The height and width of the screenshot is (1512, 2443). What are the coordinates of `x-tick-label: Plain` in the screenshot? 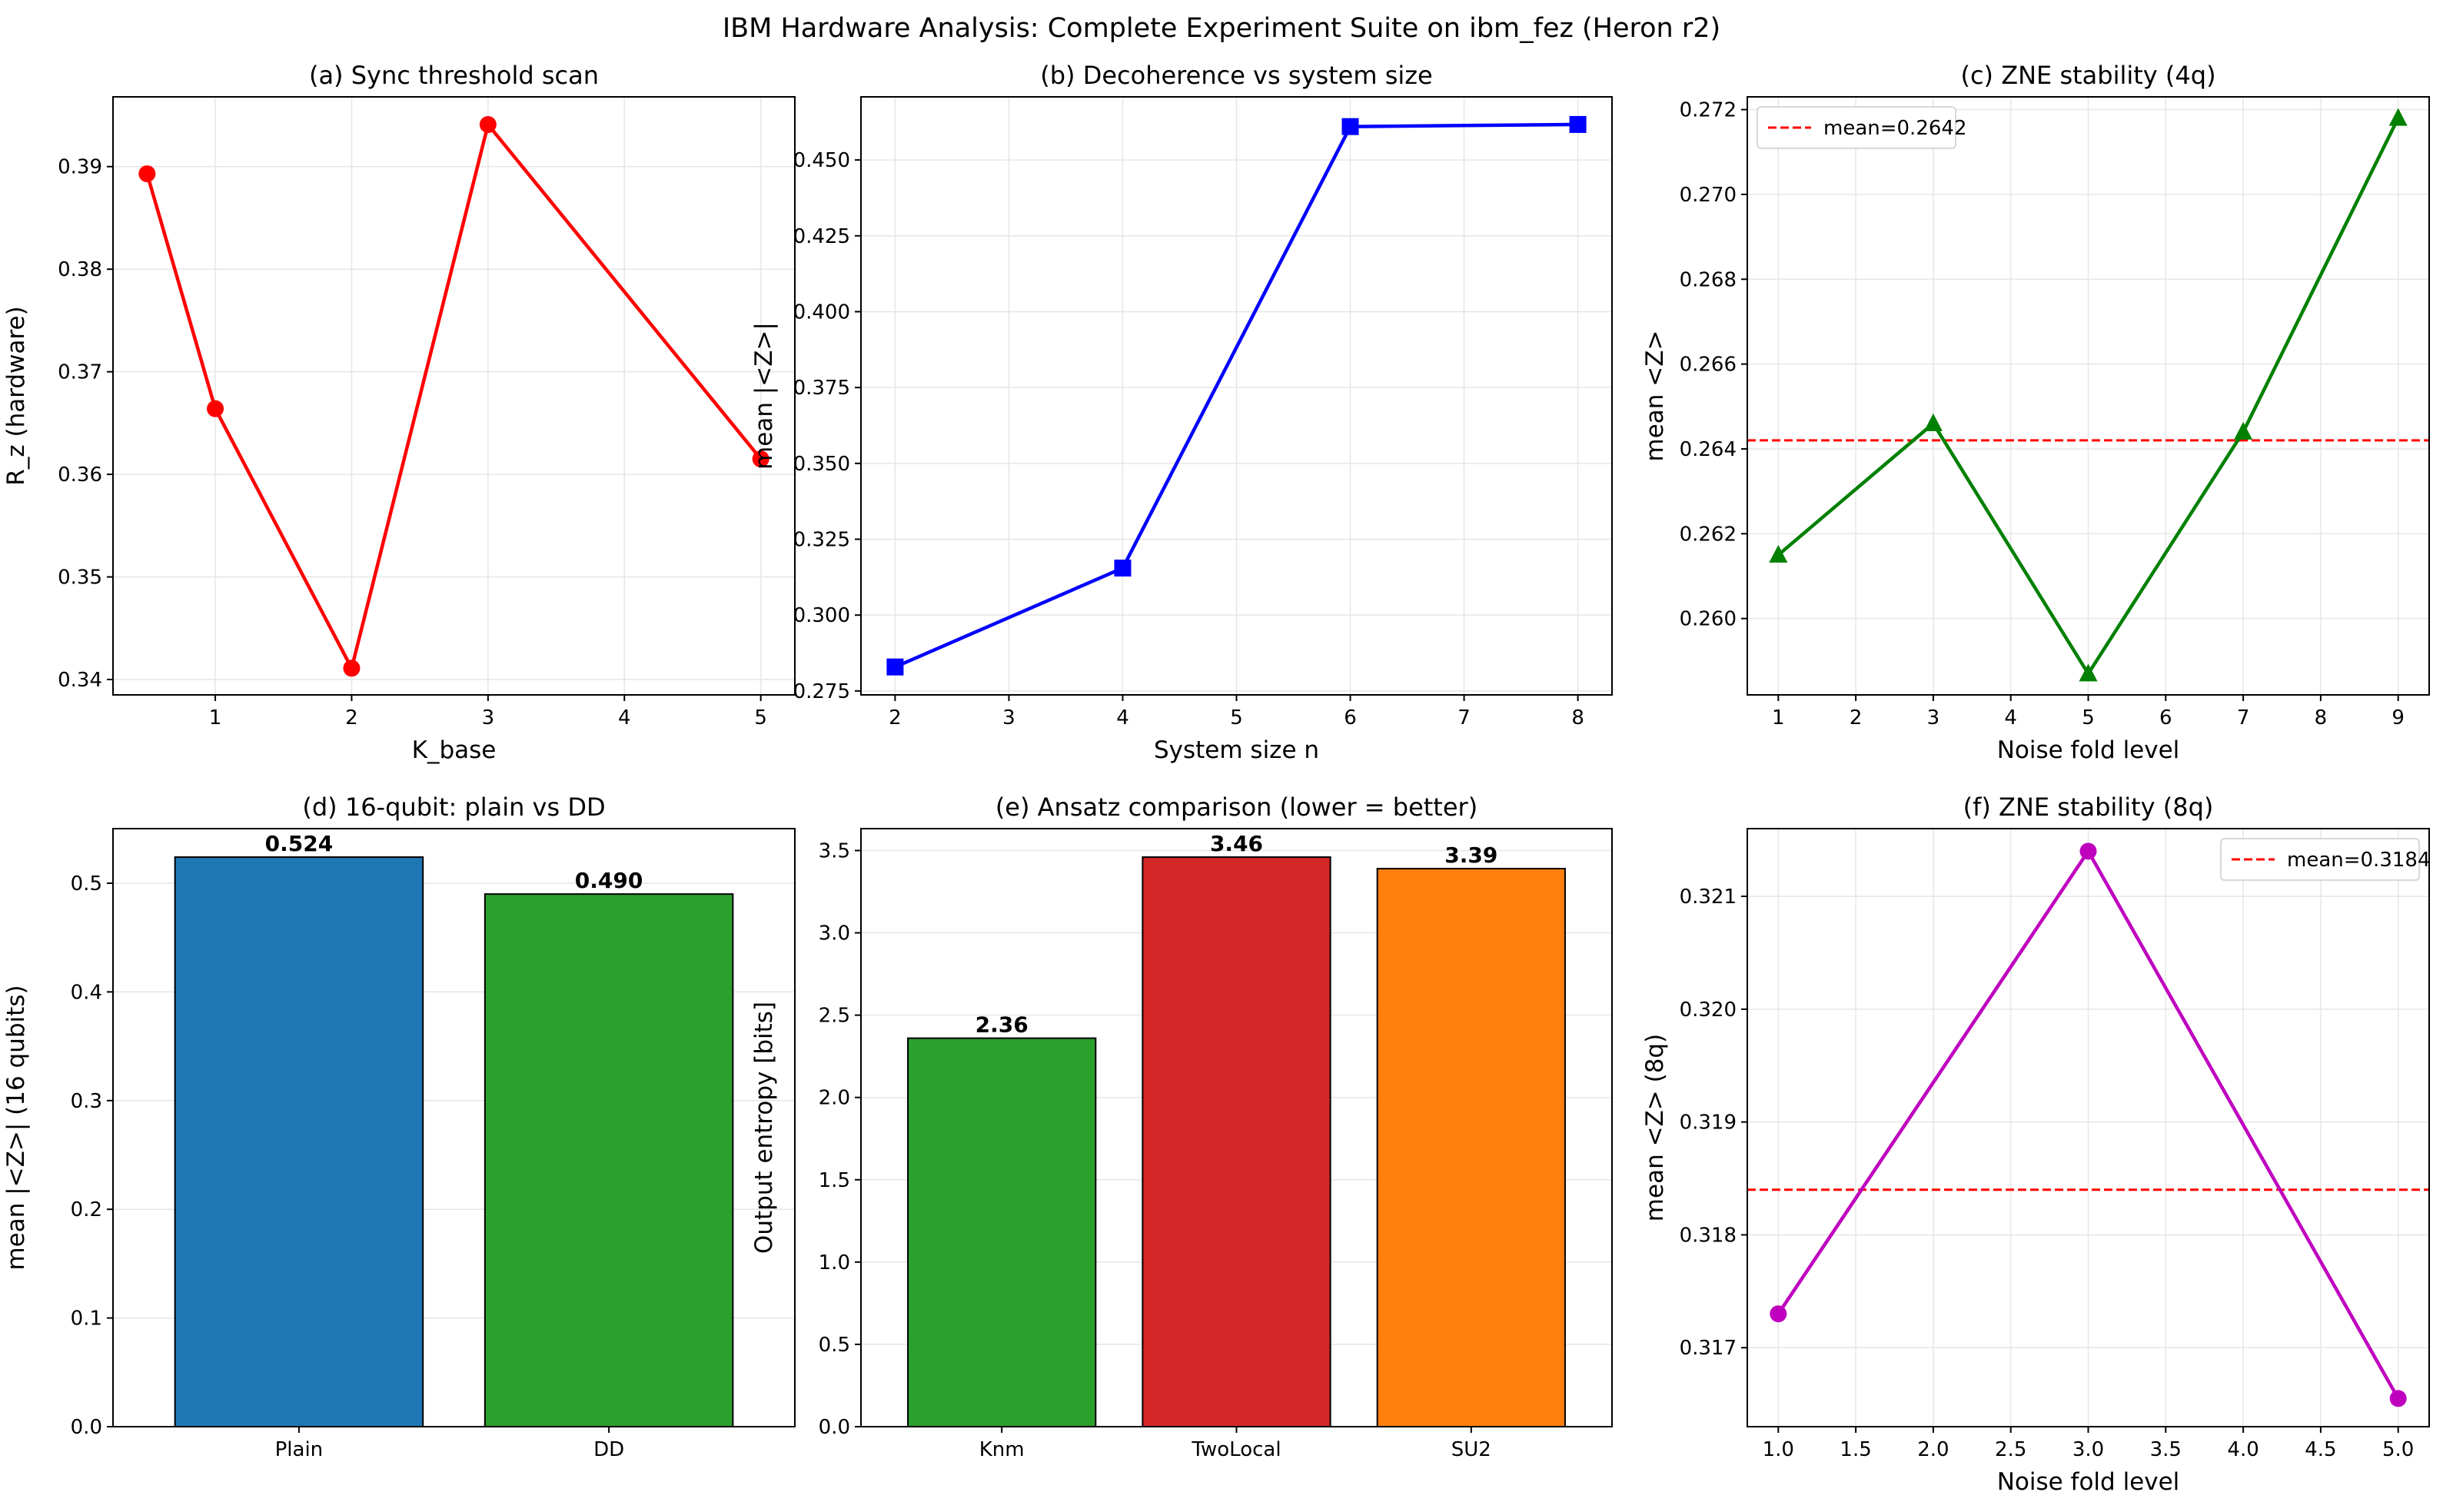 It's located at (299, 1449).